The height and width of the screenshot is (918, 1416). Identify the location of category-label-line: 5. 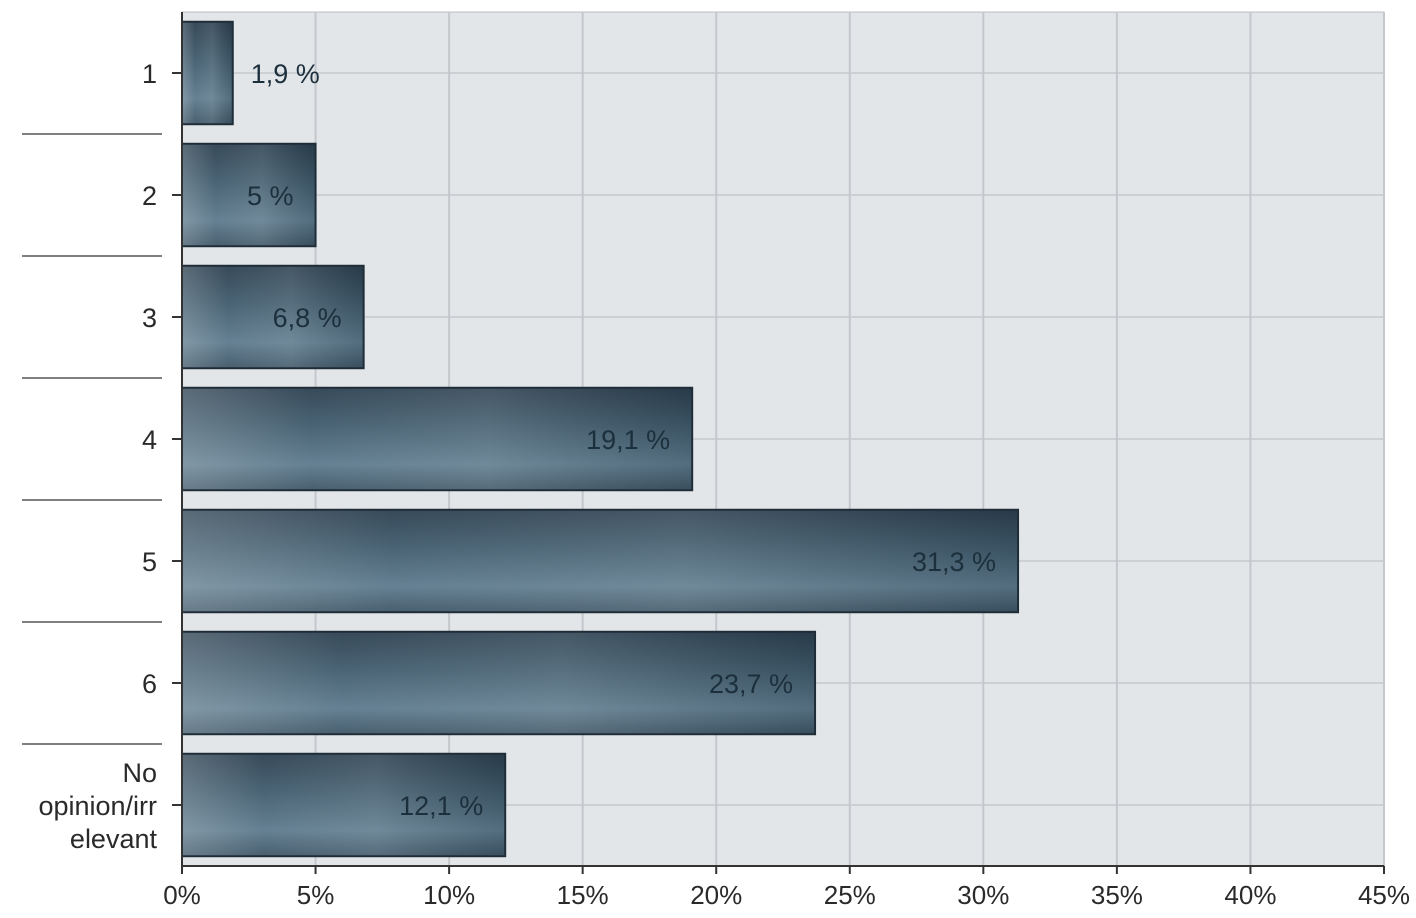
(149, 562).